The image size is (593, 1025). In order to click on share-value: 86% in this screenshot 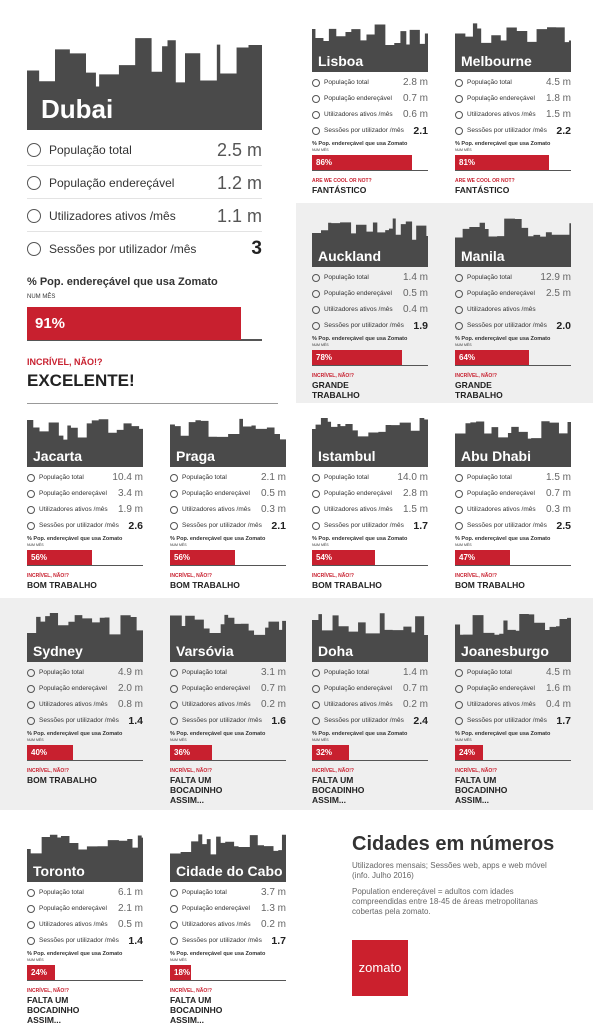, I will do `click(324, 162)`.